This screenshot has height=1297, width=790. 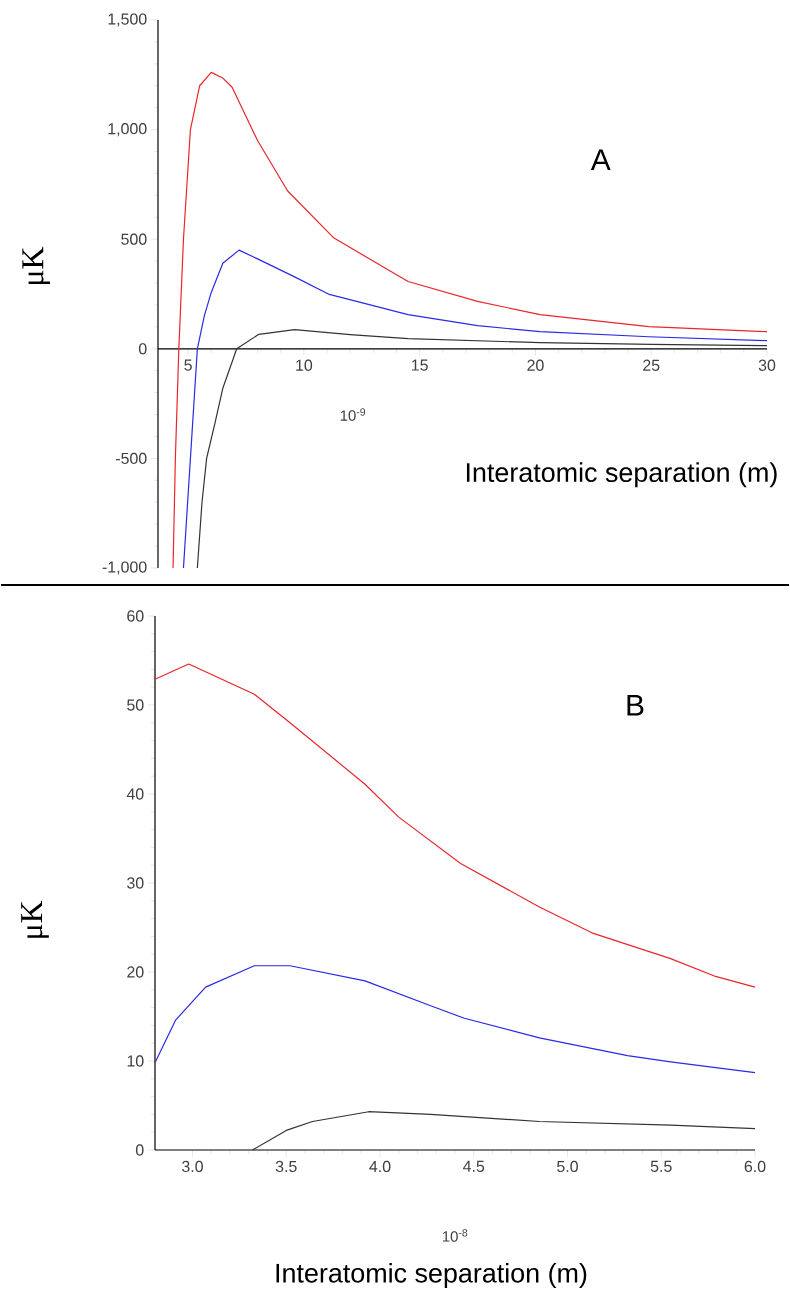 What do you see at coordinates (635, 705) in the screenshot?
I see `annotation: B` at bounding box center [635, 705].